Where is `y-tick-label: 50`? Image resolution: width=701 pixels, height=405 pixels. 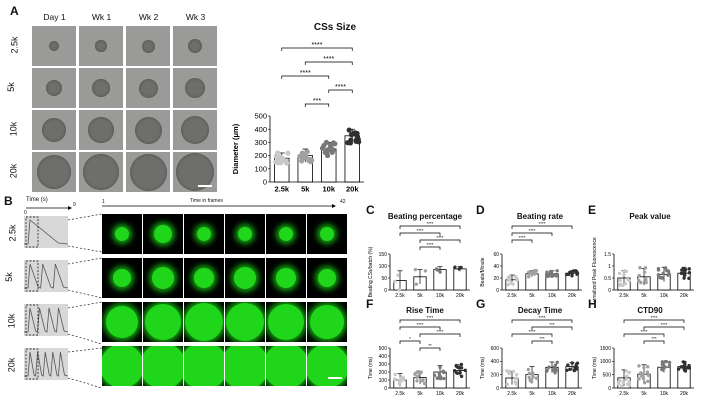 y-tick-label: 50 is located at coordinates (384, 279).